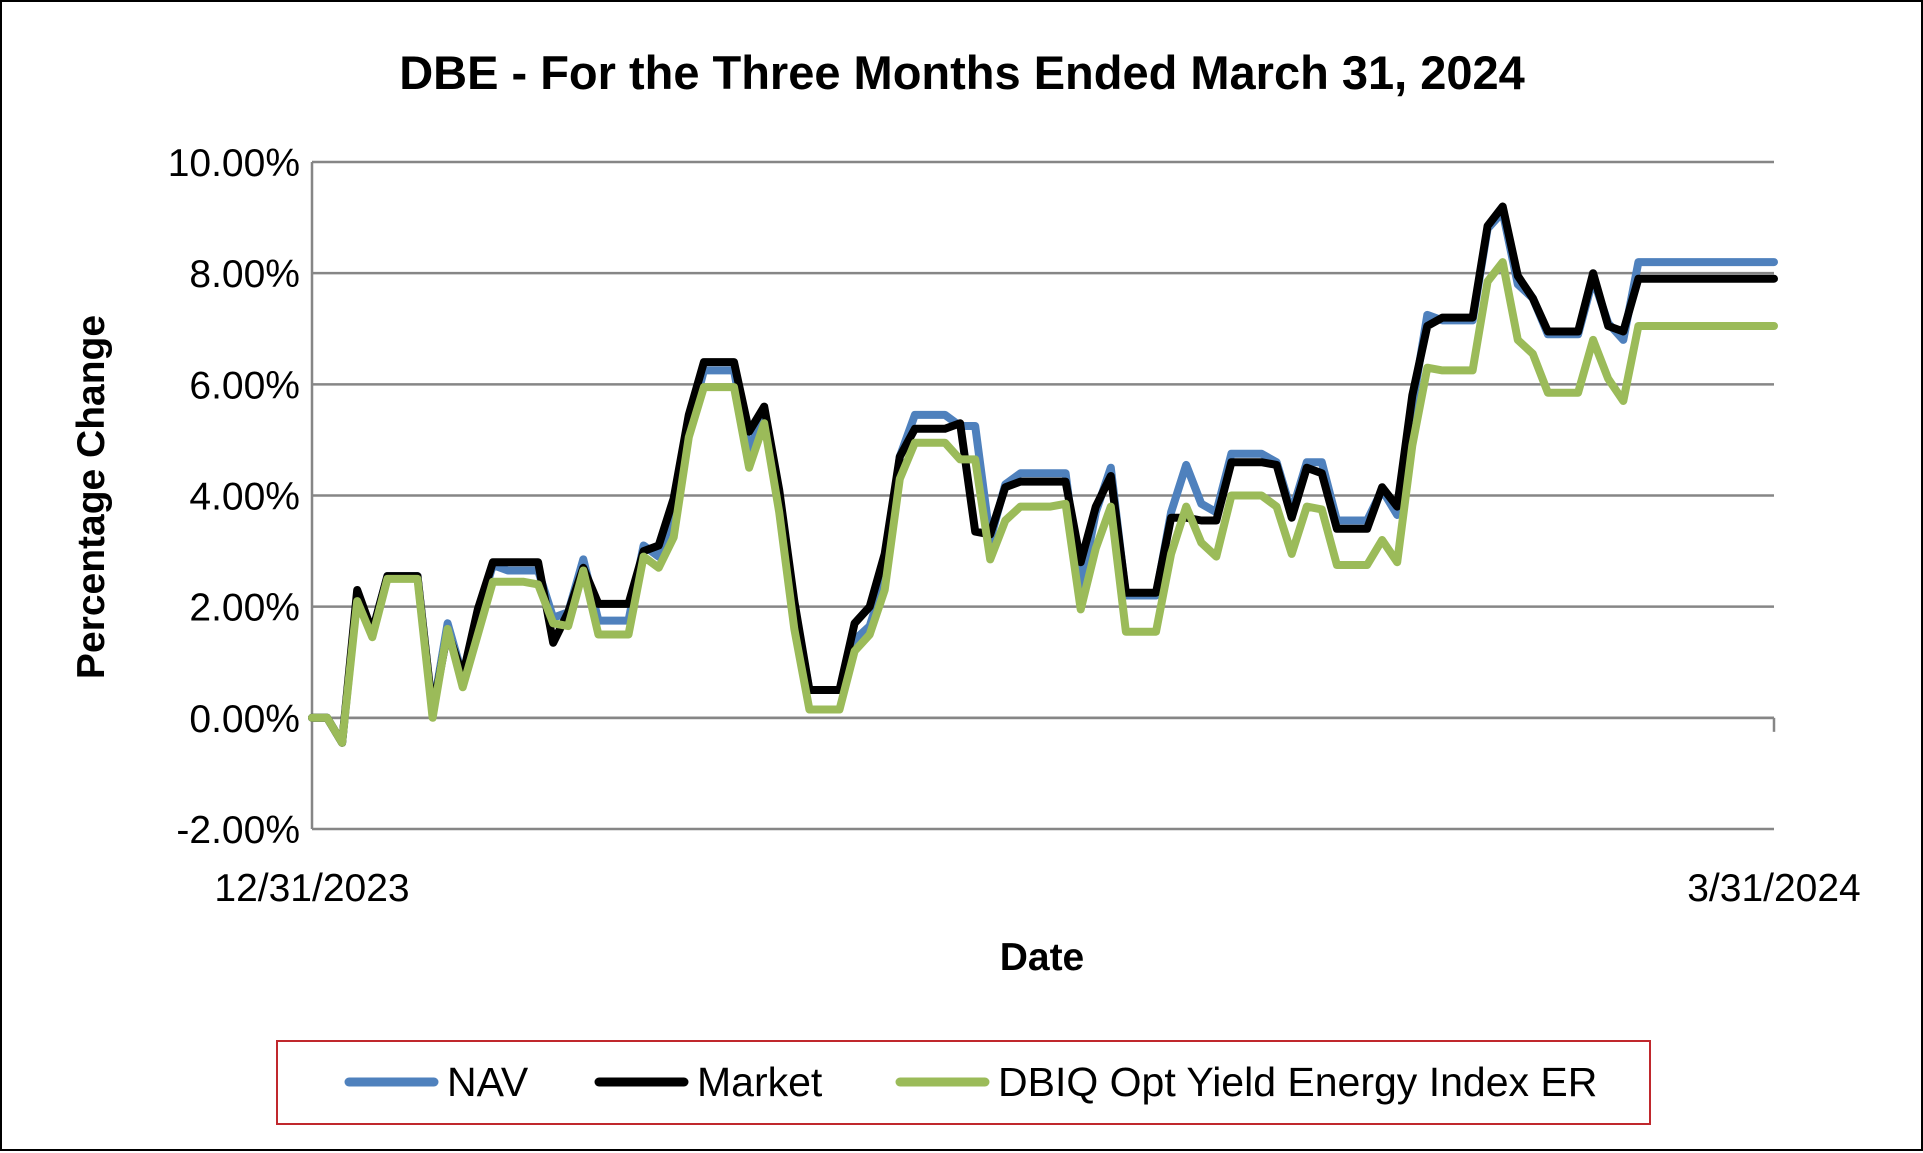 This screenshot has width=1923, height=1153. Describe the element at coordinates (244, 385) in the screenshot. I see `y-tick-label: 6.00%` at that location.